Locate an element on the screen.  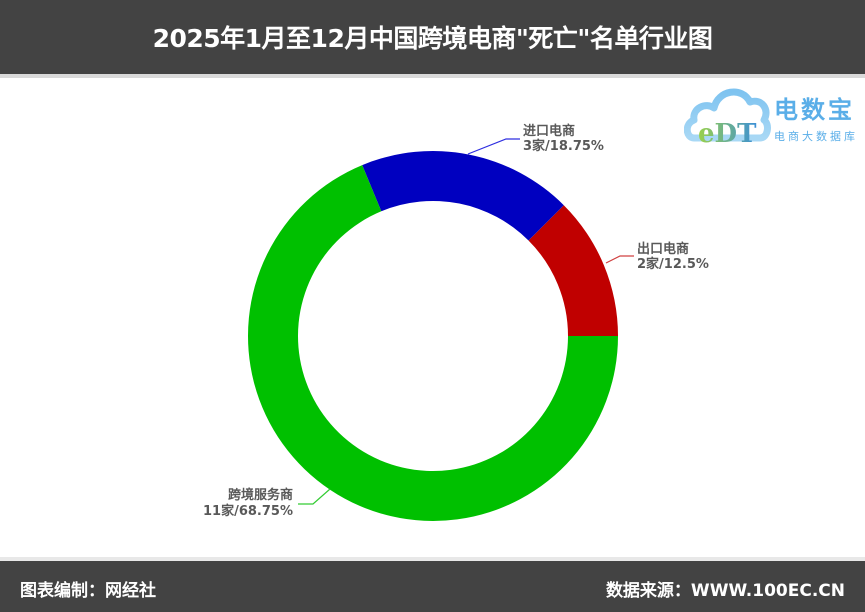
slice-export-ecommerce is located at coordinates (573, 270).